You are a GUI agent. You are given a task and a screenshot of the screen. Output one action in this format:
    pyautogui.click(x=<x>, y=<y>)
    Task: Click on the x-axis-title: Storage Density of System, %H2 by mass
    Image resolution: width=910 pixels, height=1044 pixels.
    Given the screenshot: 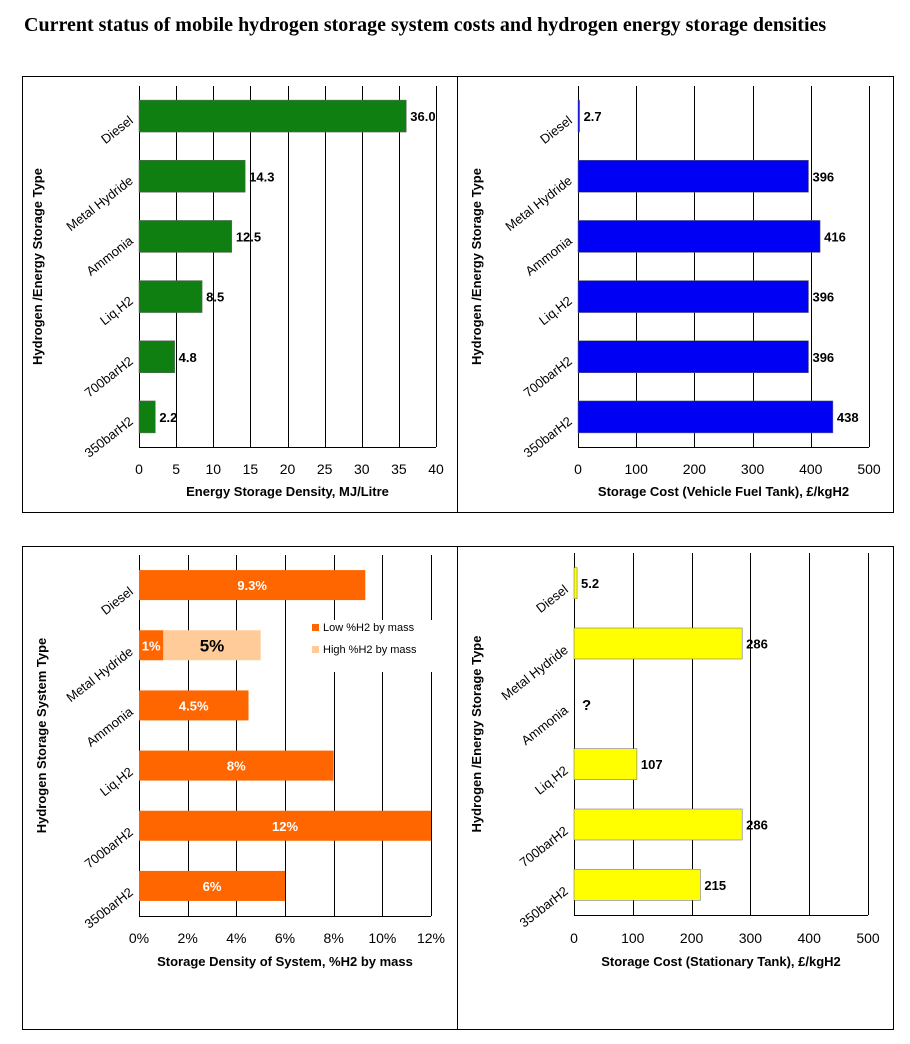 What is the action you would take?
    pyautogui.click(x=285, y=961)
    